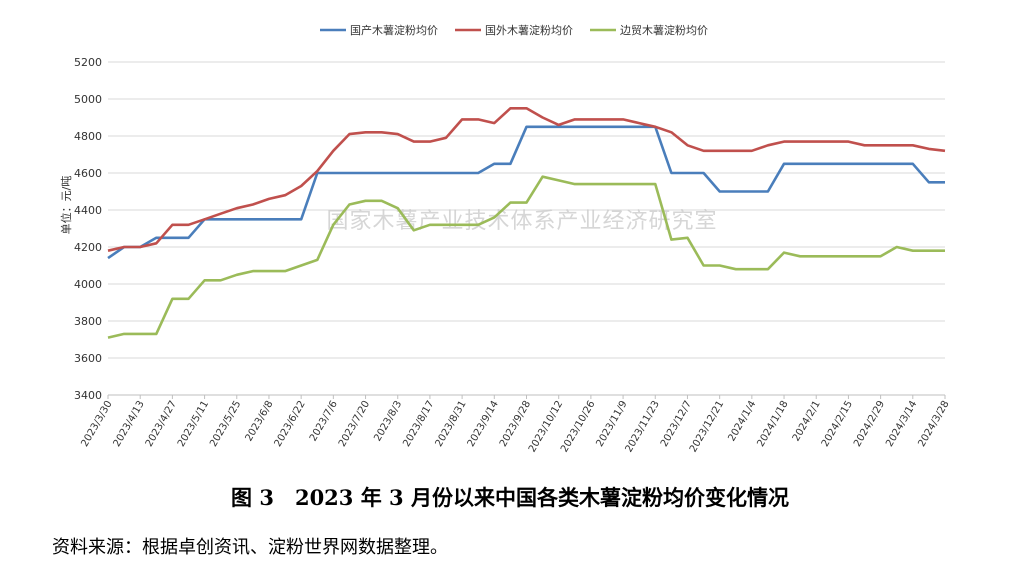 This screenshot has width=1020, height=567. Describe the element at coordinates (88, 395) in the screenshot. I see `y-tick-label: 3400` at that location.